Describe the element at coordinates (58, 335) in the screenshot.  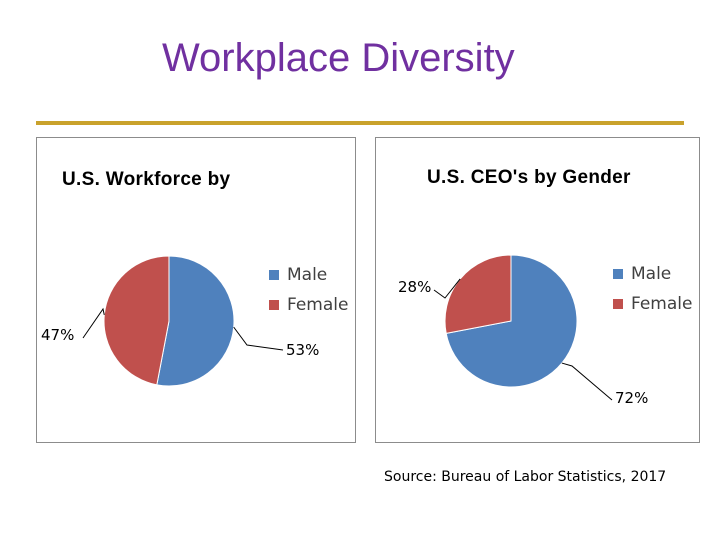
I see `data-label-female: 47%` at that location.